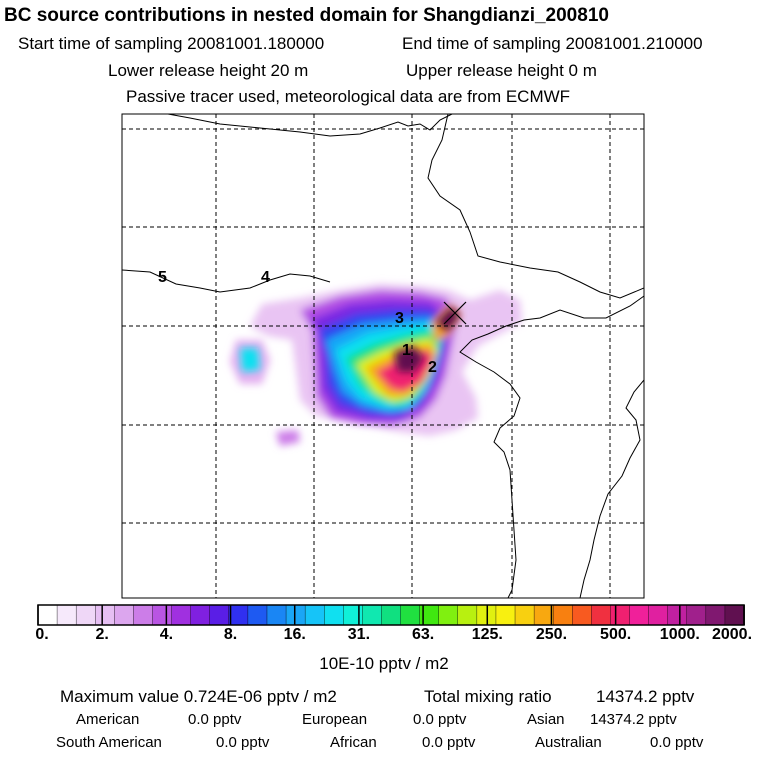  Describe the element at coordinates (440, 719) in the screenshot. I see `european-value: 0.0 pptv` at that location.